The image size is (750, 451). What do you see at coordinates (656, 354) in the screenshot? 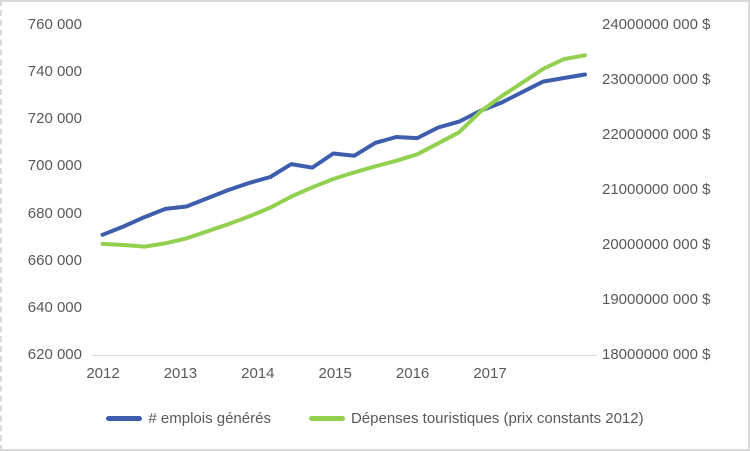
I see `y-axis-right-tick-label: 18000000 000 $` at bounding box center [656, 354].